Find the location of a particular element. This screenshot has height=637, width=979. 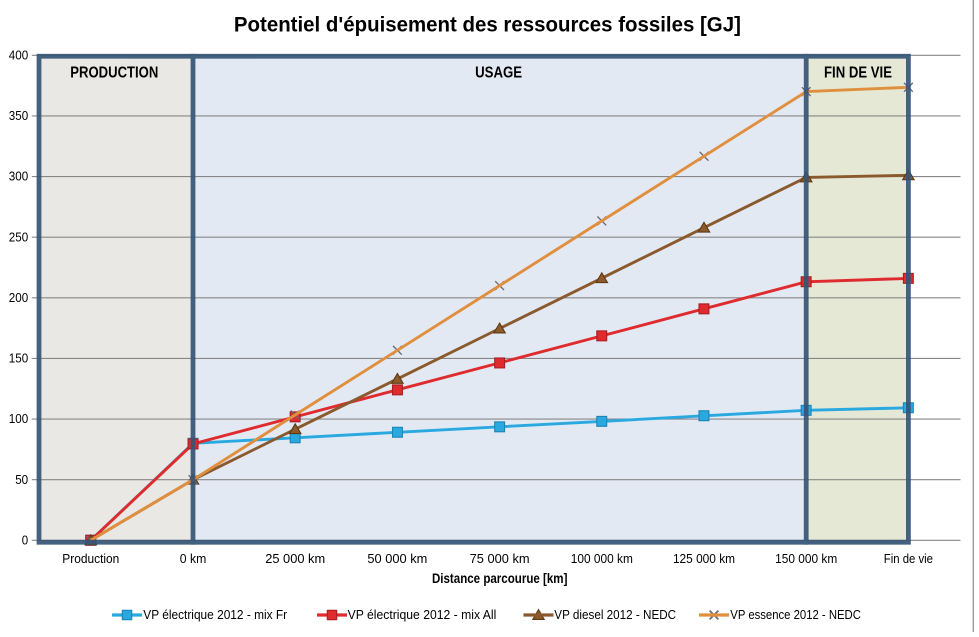

svg-text: 125 000 km is located at coordinates (704, 558).